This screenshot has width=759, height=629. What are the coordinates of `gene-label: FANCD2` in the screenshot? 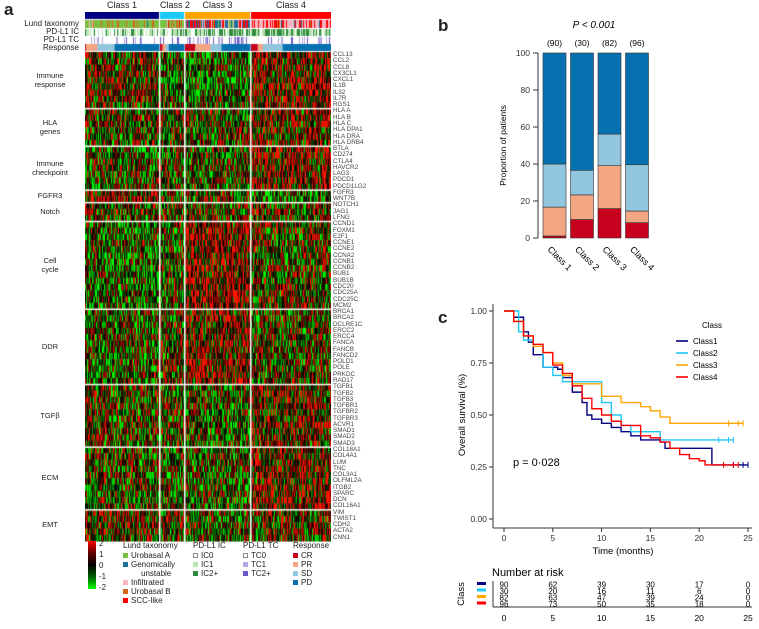 It's located at (345, 355).